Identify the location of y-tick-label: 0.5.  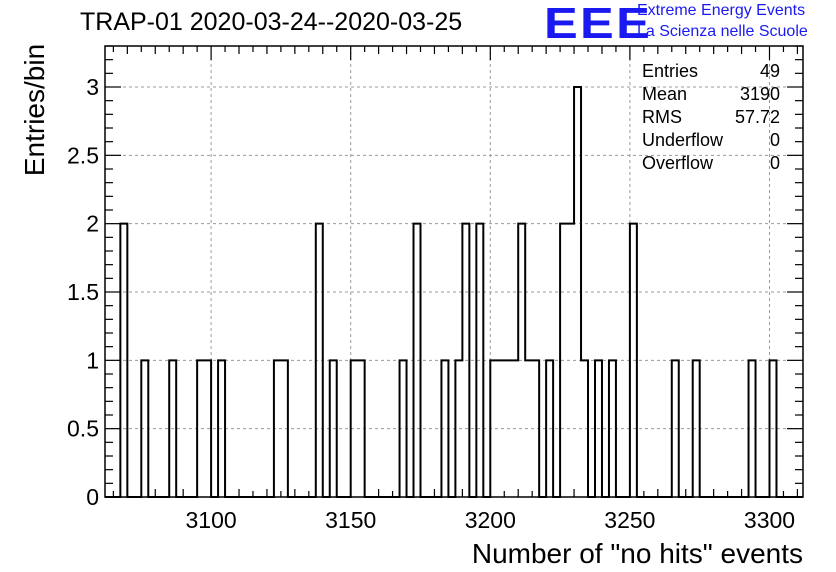
(83, 429).